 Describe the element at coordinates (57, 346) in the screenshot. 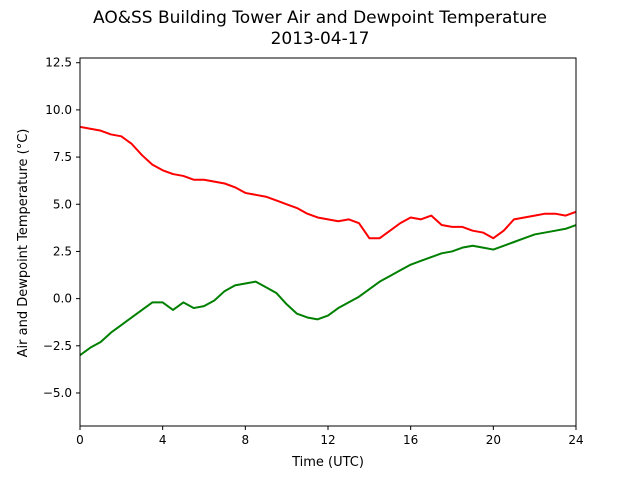

I see `y-tick-label: −2.5` at that location.